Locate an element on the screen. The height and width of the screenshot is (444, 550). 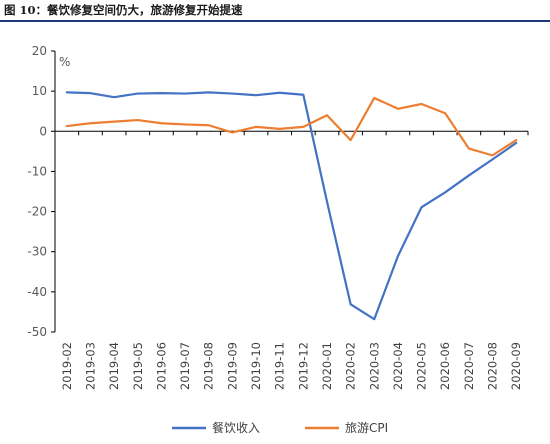
title-rule is located at coordinates (275, 21).